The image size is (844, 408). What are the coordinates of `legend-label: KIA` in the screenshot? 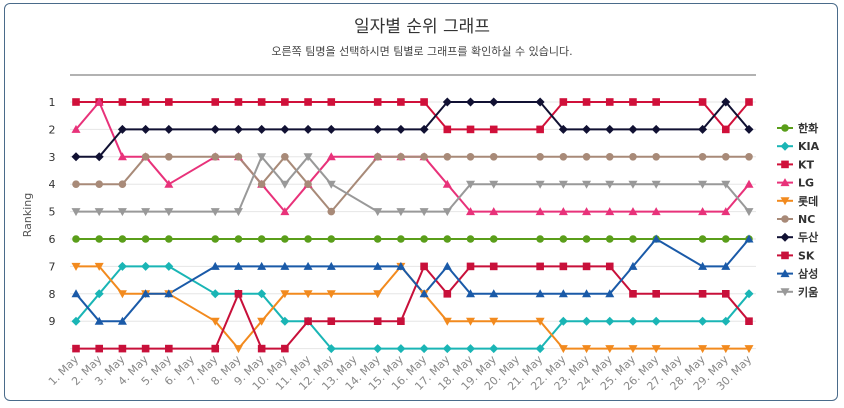 It's located at (809, 146).